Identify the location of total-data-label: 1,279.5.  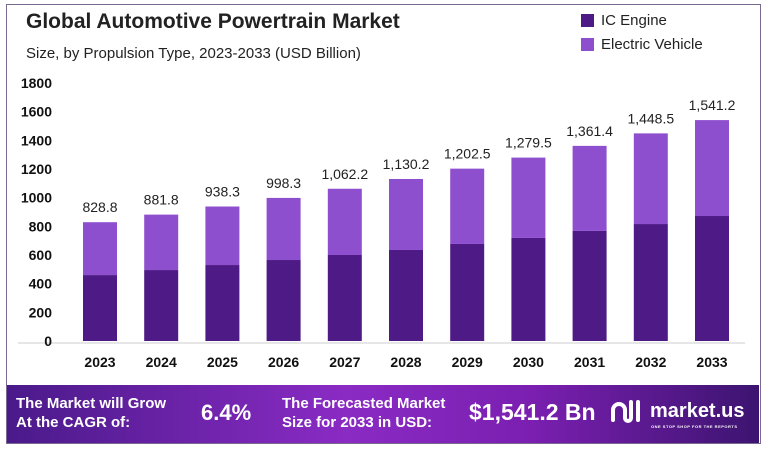
(528, 143).